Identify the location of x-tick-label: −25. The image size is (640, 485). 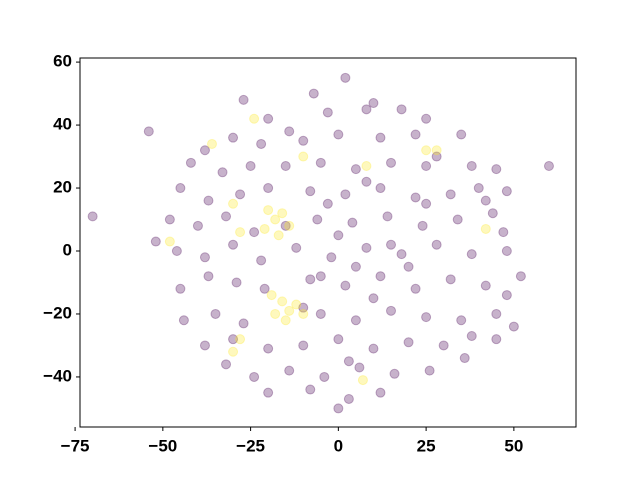
(250, 445).